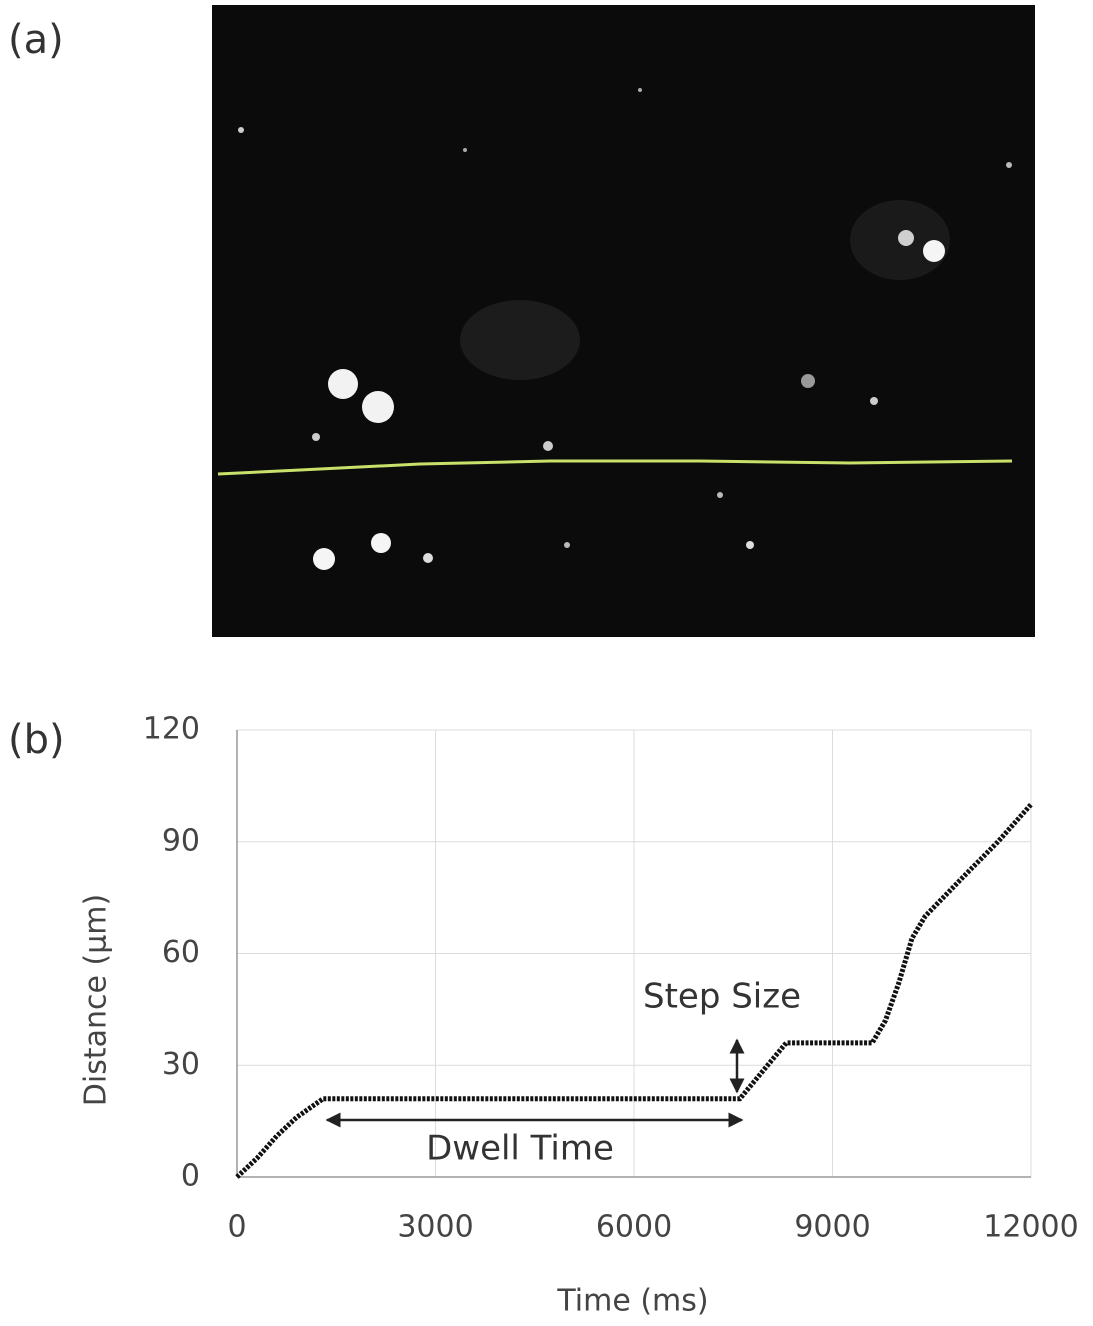 This screenshot has width=1093, height=1326. What do you see at coordinates (181, 952) in the screenshot?
I see `y-tick-label: 60` at bounding box center [181, 952].